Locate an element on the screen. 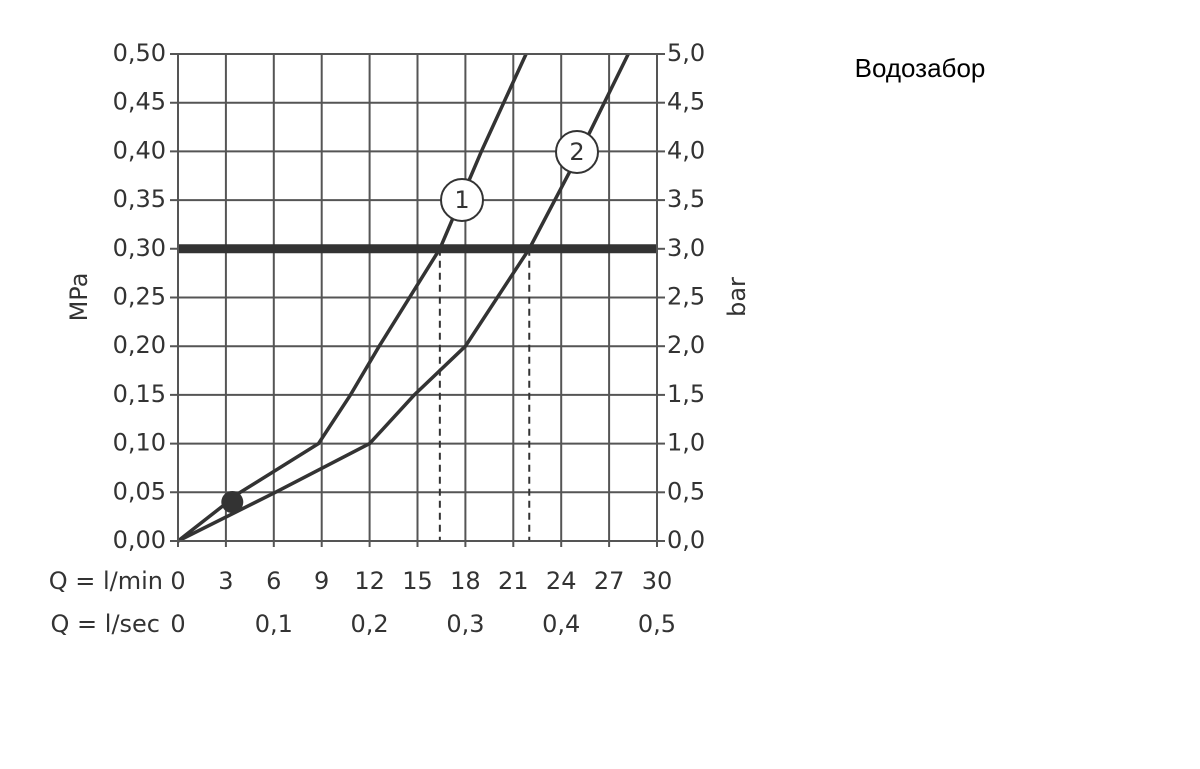  x-tick-label: 30 is located at coordinates (657, 581).